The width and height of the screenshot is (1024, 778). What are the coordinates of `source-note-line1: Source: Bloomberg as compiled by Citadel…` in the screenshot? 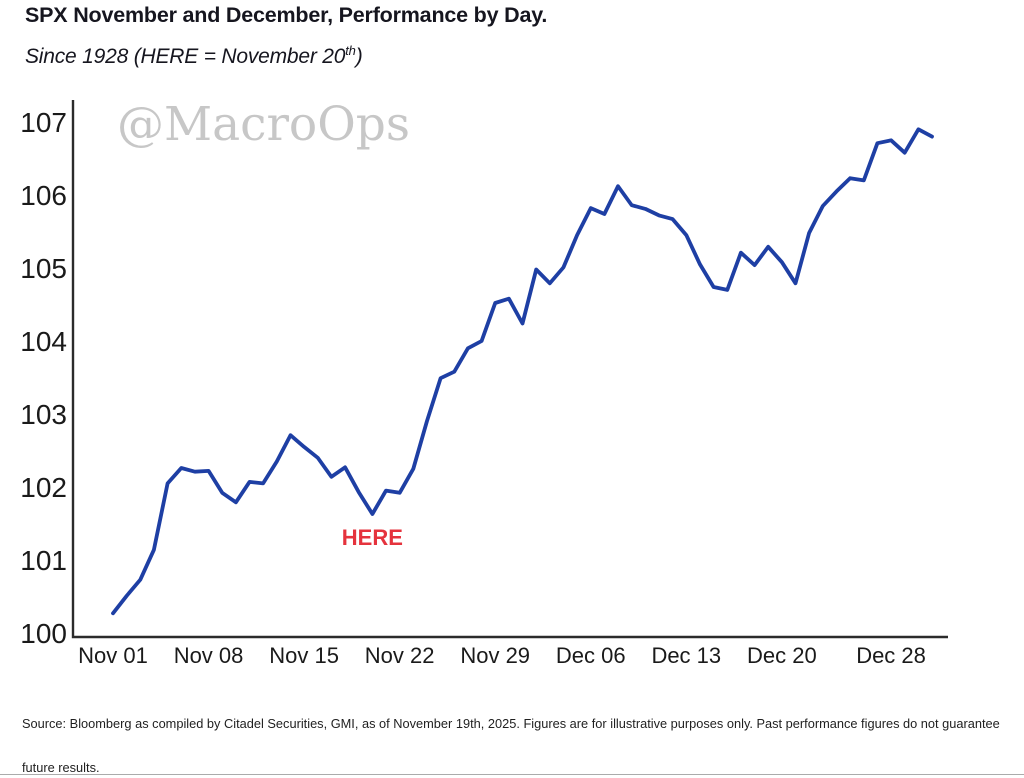 It's located at (511, 723).